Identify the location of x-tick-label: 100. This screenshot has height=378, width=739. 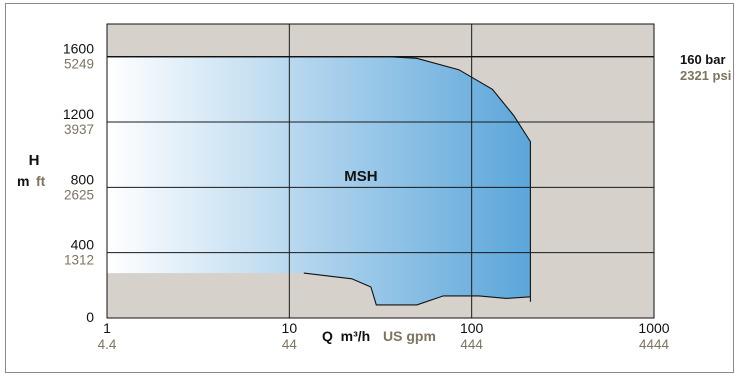
(472, 328).